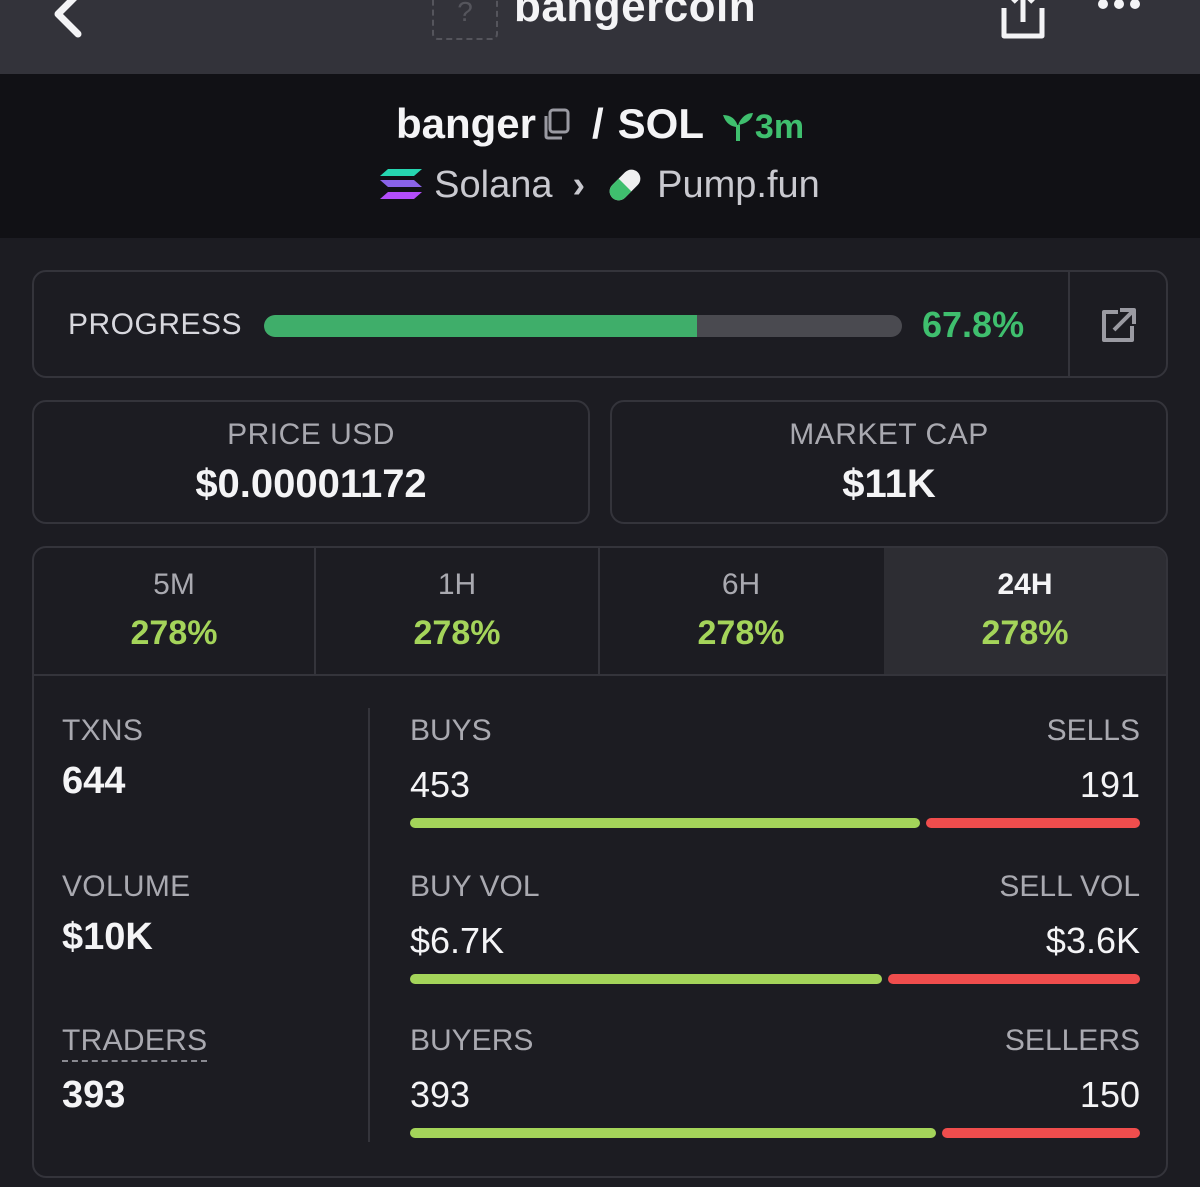 The width and height of the screenshot is (1200, 1187). What do you see at coordinates (451, 730) in the screenshot?
I see `buys-label: BUYS` at bounding box center [451, 730].